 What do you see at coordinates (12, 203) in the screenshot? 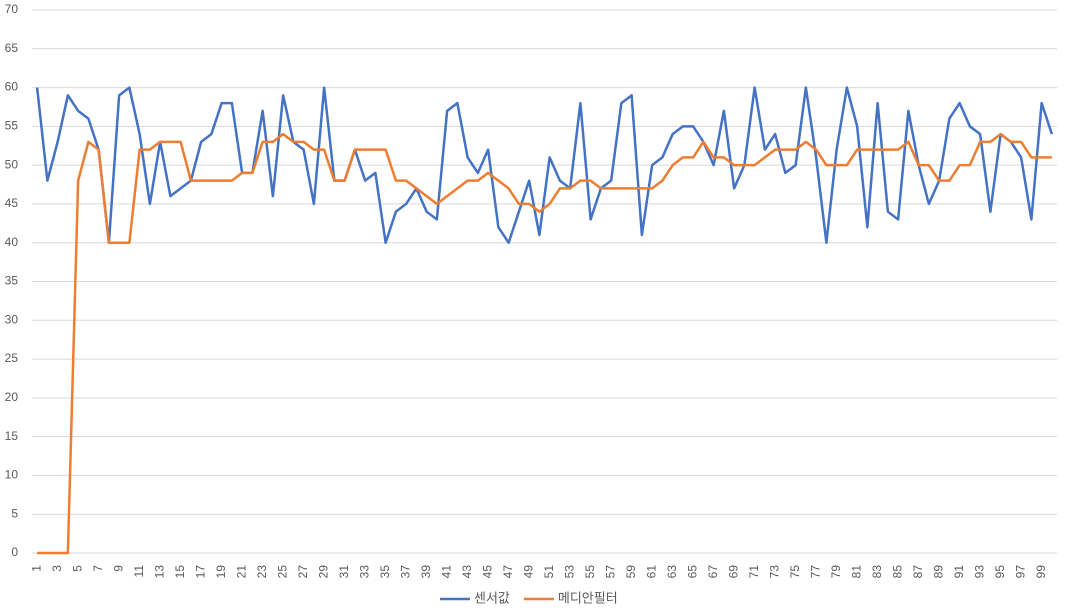
I see `y-tick-label: 45` at bounding box center [12, 203].